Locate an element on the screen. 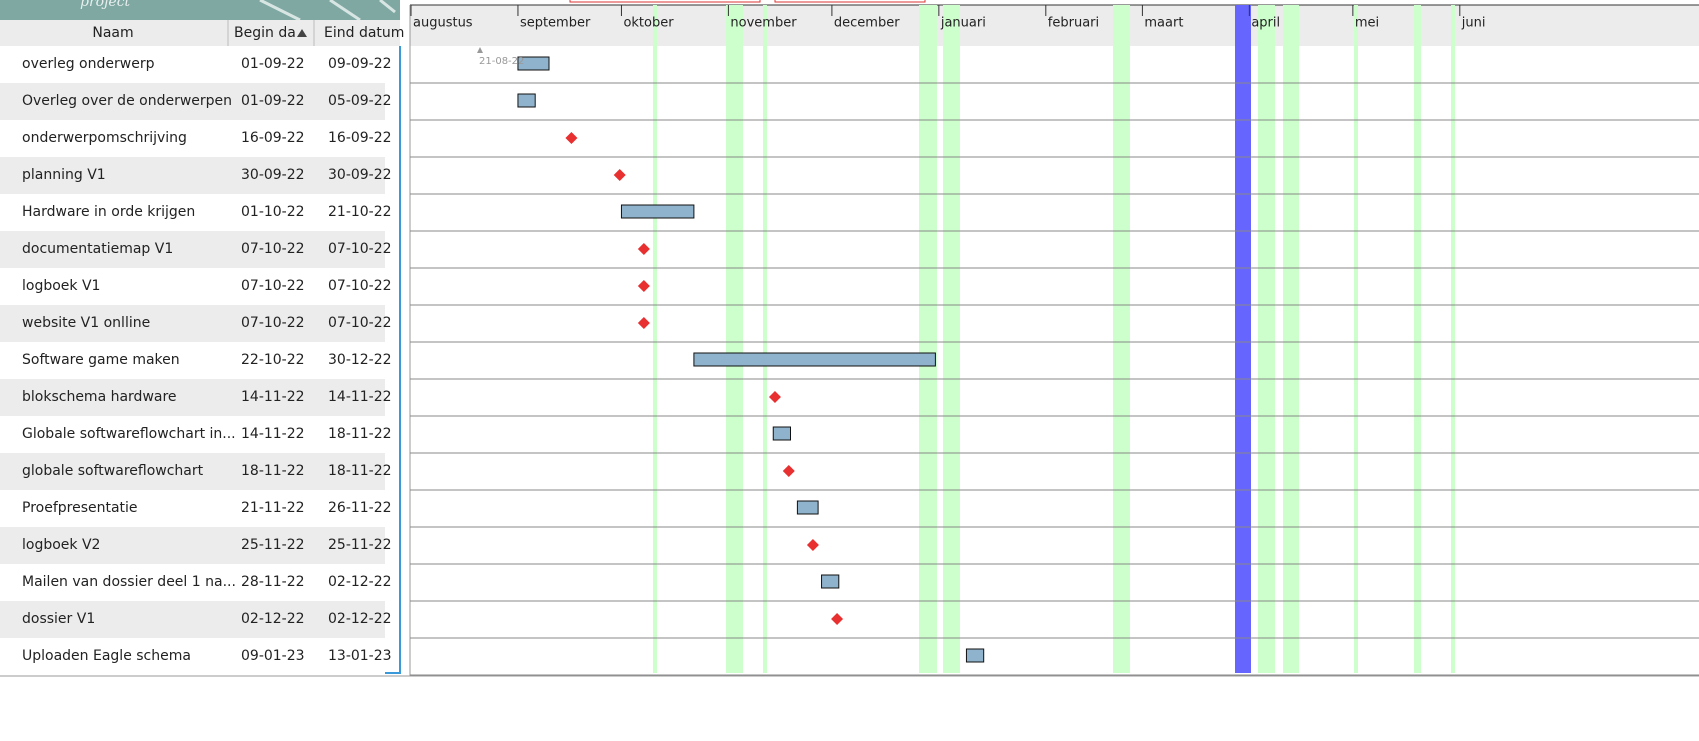 Image resolution: width=1699 pixels, height=741 pixels. begin-date: 01-10-22 is located at coordinates (273, 212).